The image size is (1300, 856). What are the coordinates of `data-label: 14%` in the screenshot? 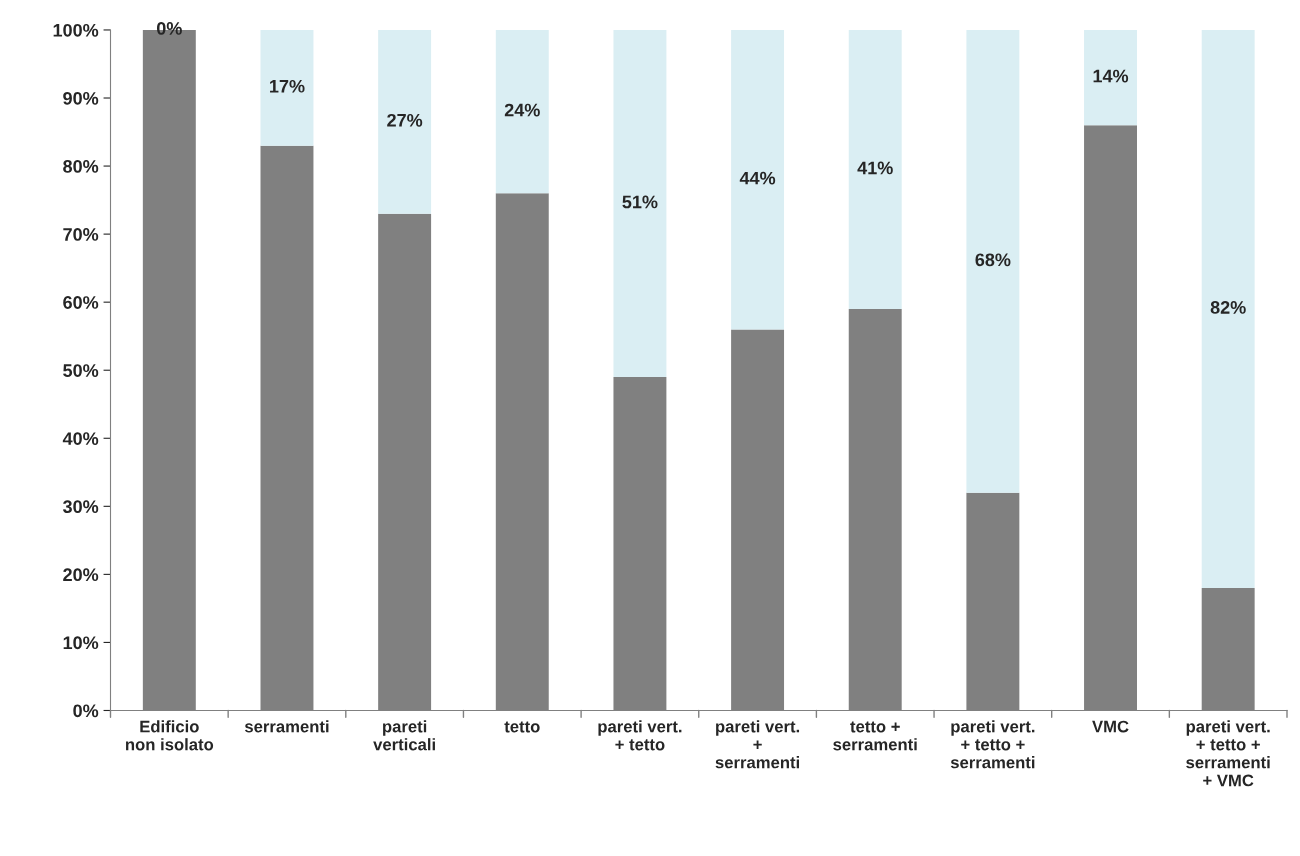 It's located at (1111, 76).